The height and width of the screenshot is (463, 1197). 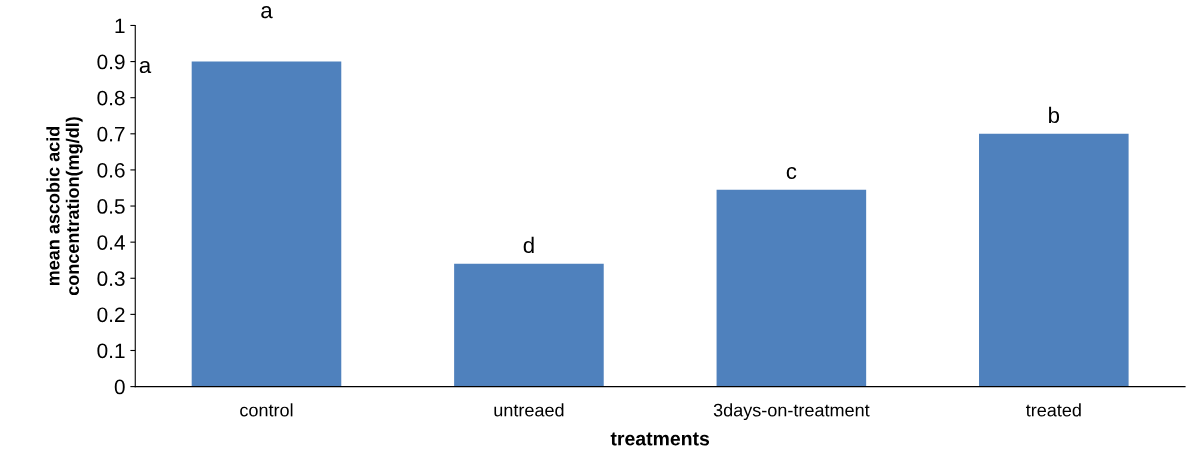 I want to click on y-tick-label: 0.2, so click(x=111, y=315).